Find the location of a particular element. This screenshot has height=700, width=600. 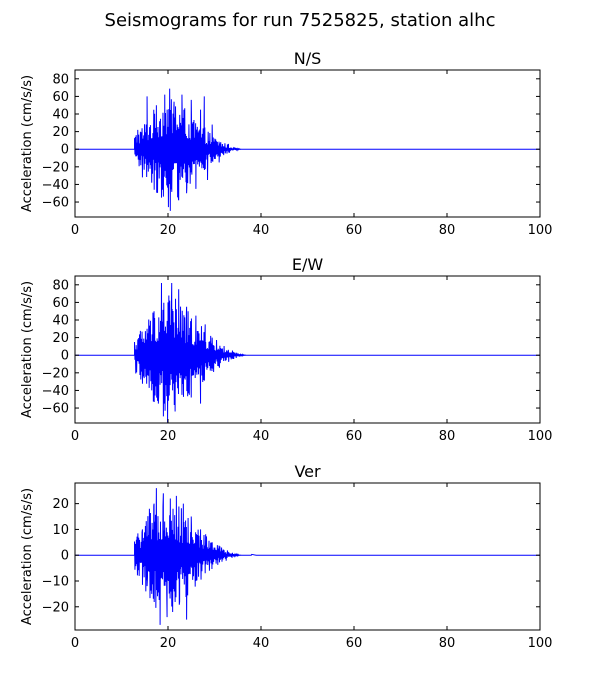

x-tick-label-1-5: 100 is located at coordinates (540, 436).